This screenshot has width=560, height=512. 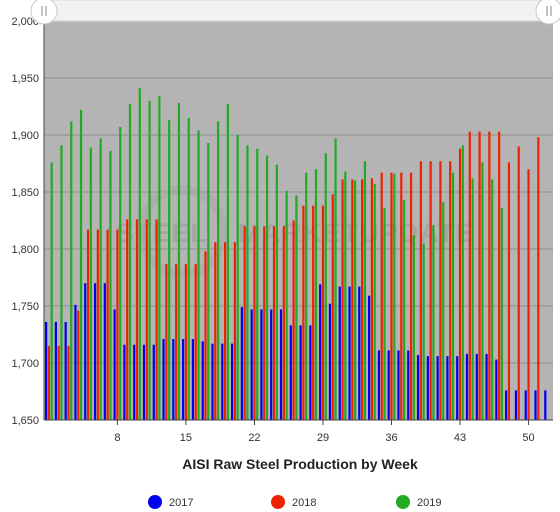 I want to click on scrollbar-track, so click(x=296, y=11).